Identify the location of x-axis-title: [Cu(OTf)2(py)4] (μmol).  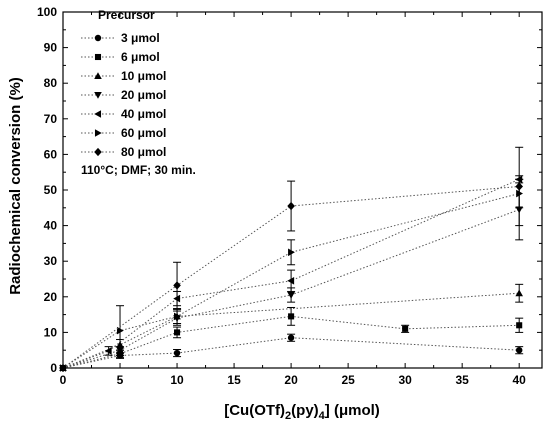
(302, 412).